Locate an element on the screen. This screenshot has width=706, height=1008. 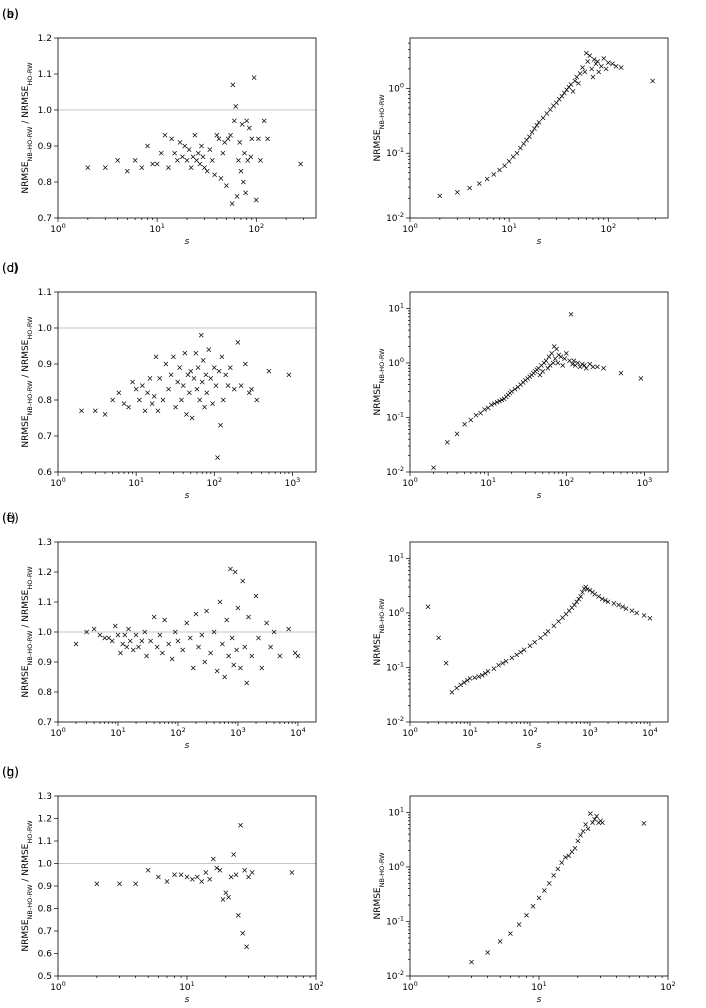
x-tick-label: 10³ is located at coordinates (238, 732).